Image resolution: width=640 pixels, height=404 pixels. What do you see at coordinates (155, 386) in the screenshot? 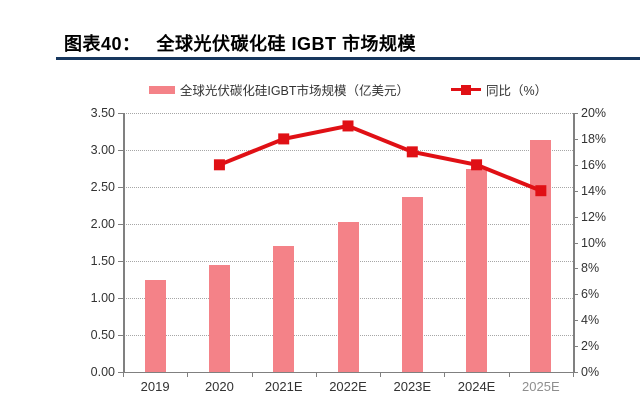
I see `x-axis-label: 2019` at bounding box center [155, 386].